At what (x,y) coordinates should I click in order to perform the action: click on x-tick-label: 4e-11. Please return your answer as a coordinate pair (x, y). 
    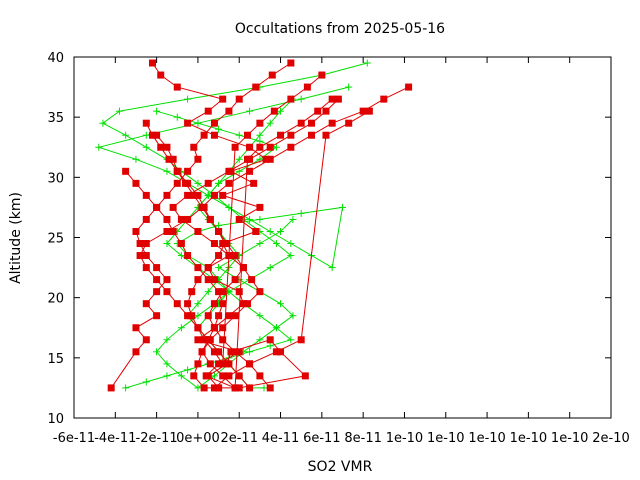
    Looking at the image, I should click on (281, 438).